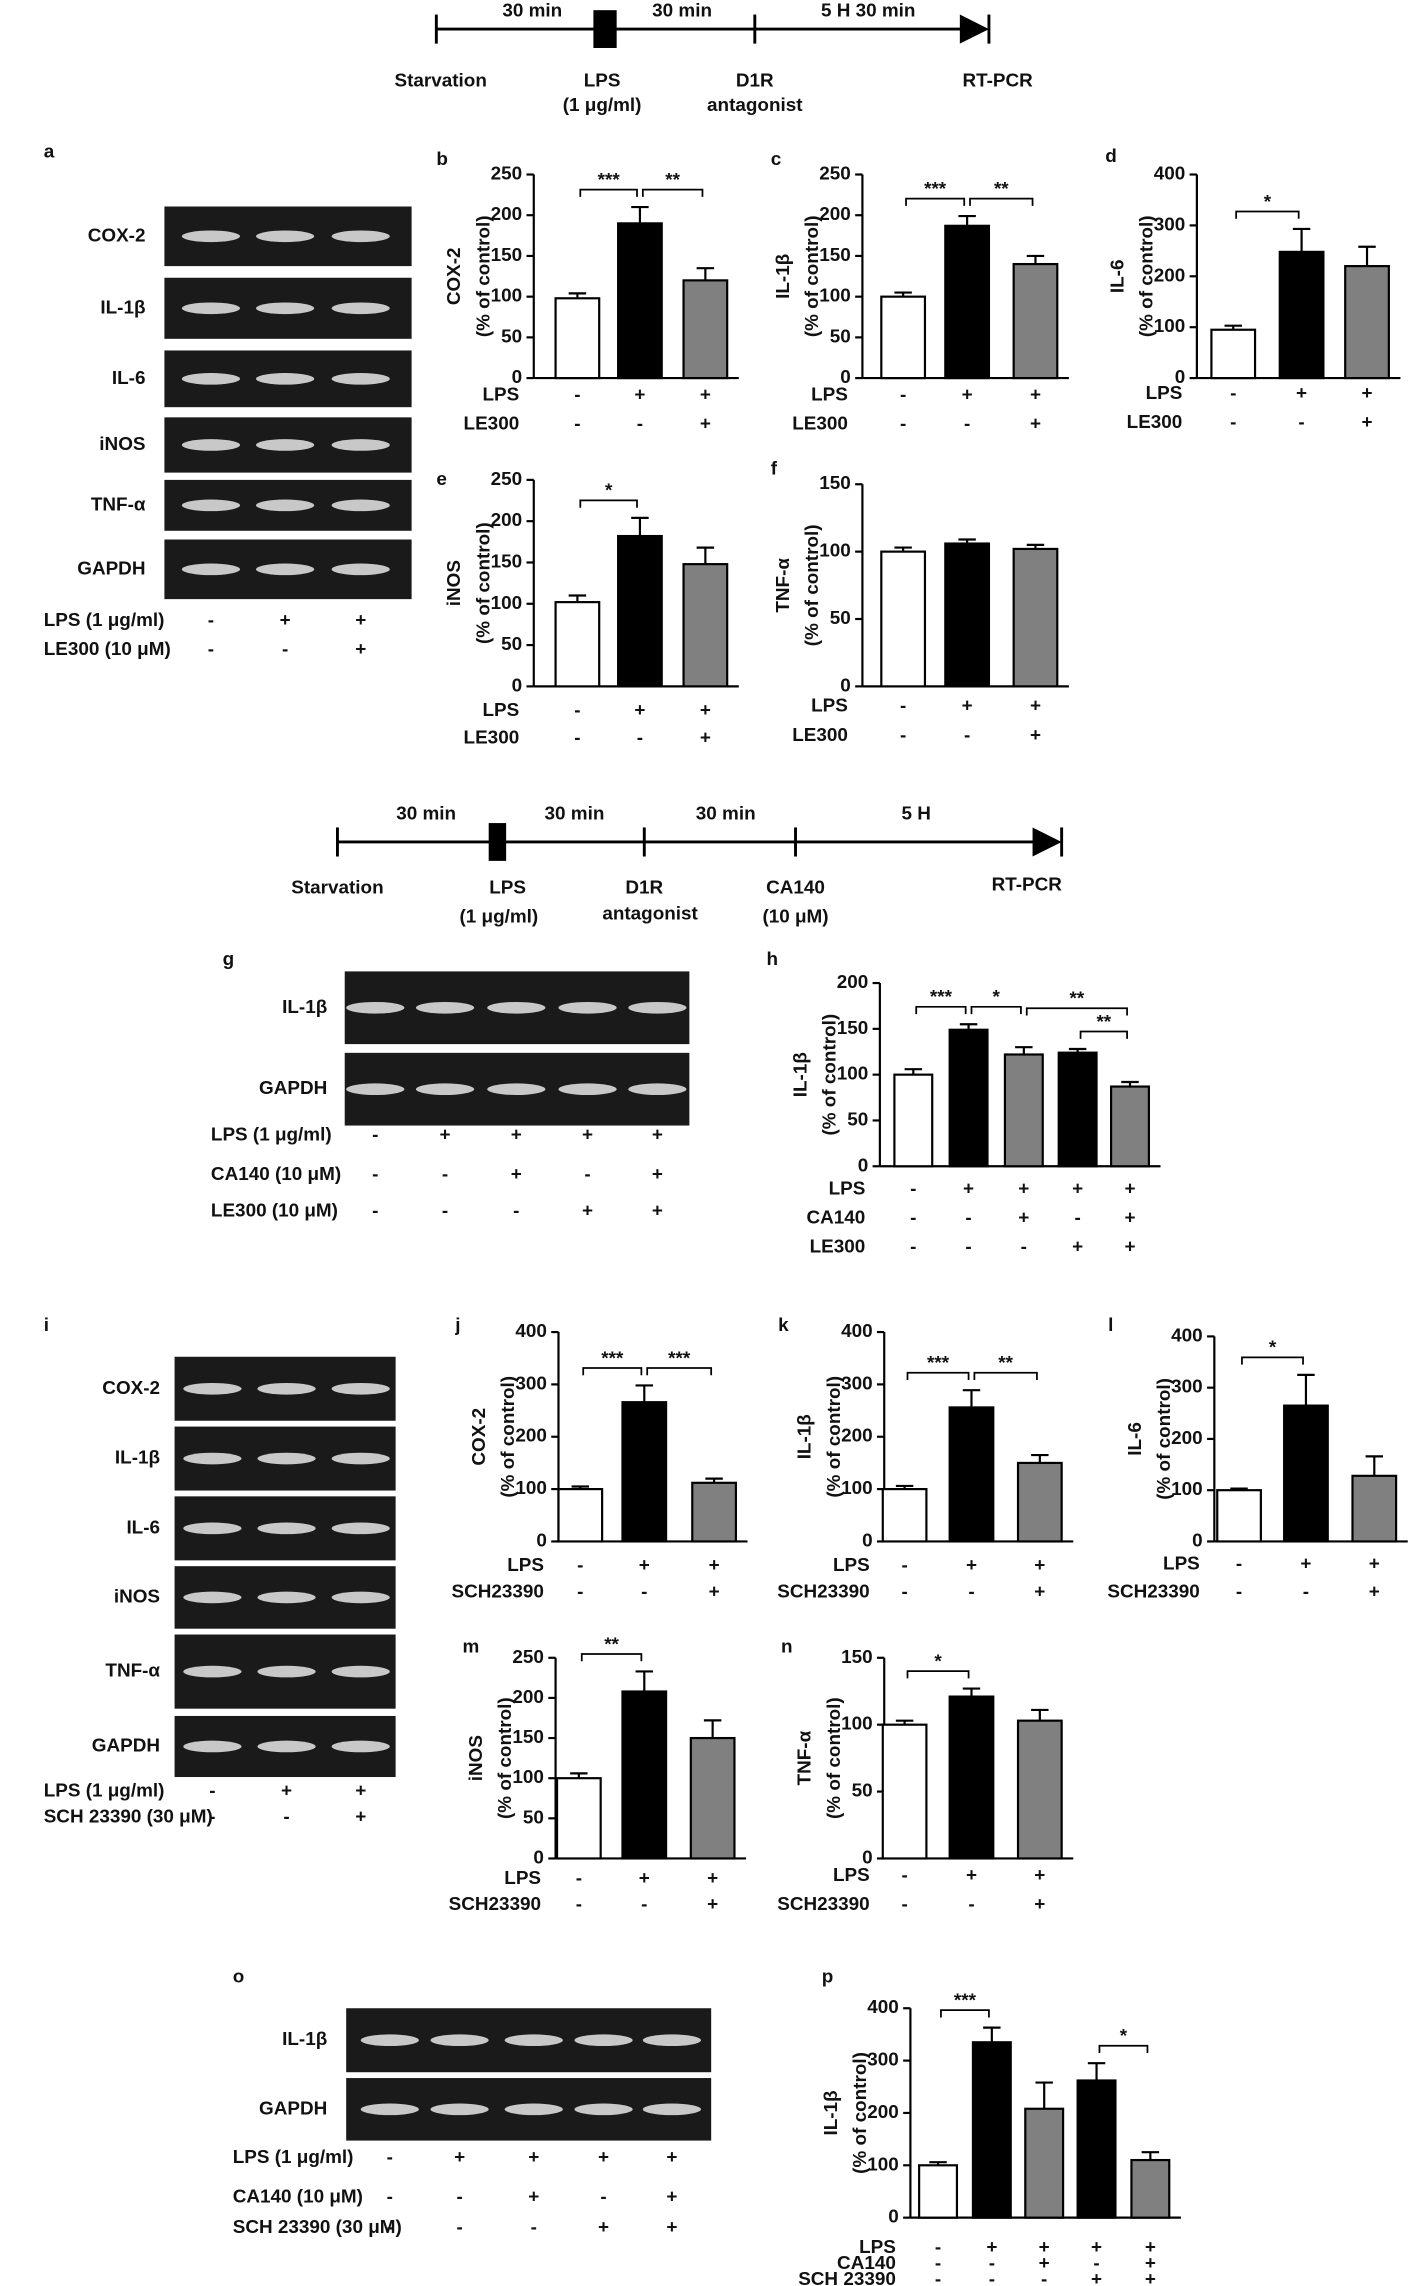 The image size is (1418, 2286). What do you see at coordinates (528, 1657) in the screenshot?
I see `y-tick-label: 250` at bounding box center [528, 1657].